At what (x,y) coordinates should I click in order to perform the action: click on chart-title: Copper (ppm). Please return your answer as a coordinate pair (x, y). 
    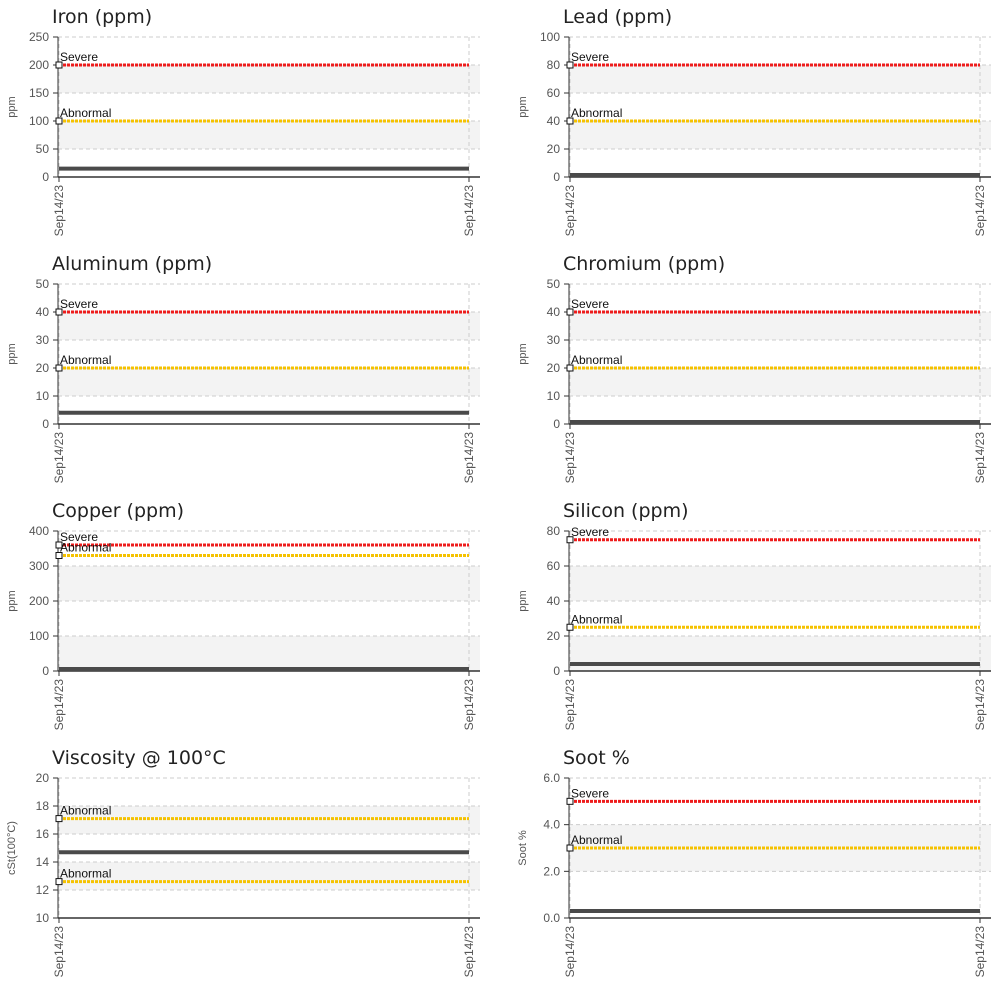
    Looking at the image, I should click on (118, 511).